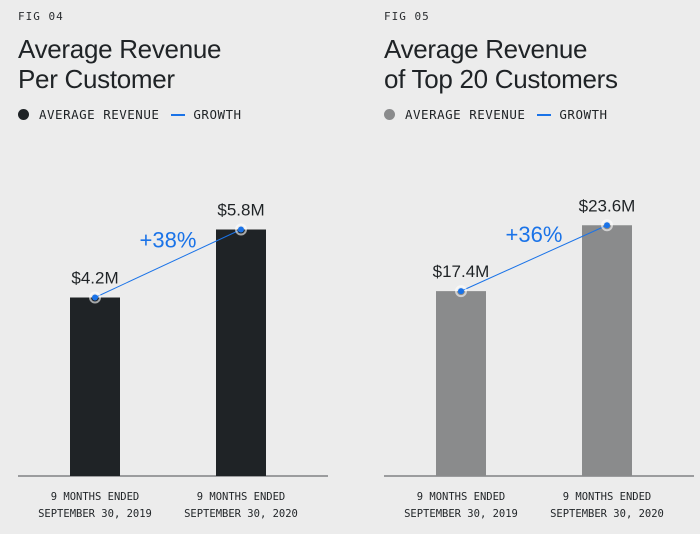  What do you see at coordinates (240, 210) in the screenshot?
I see `bar-value-label: $5.8M` at bounding box center [240, 210].